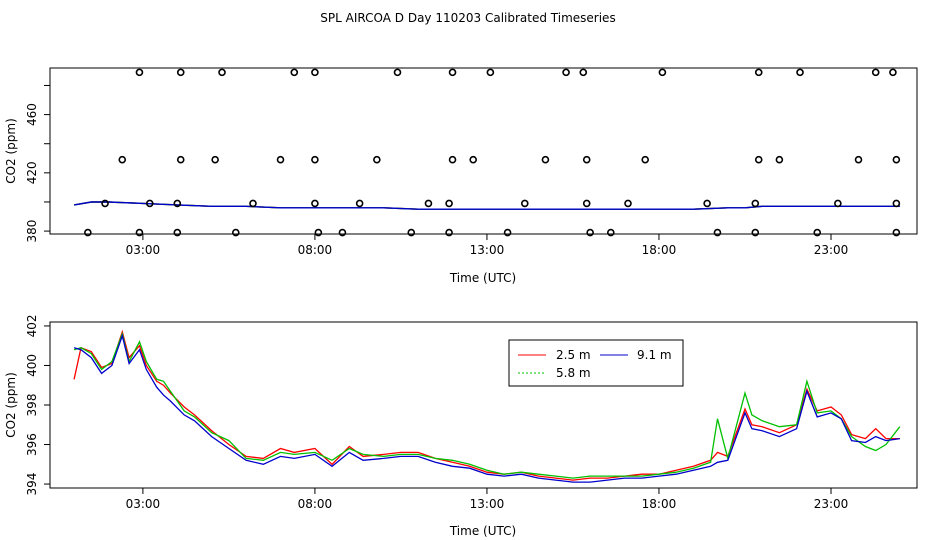 This screenshot has width=936, height=540. I want to click on y-tick-label: 396, so click(32, 444).